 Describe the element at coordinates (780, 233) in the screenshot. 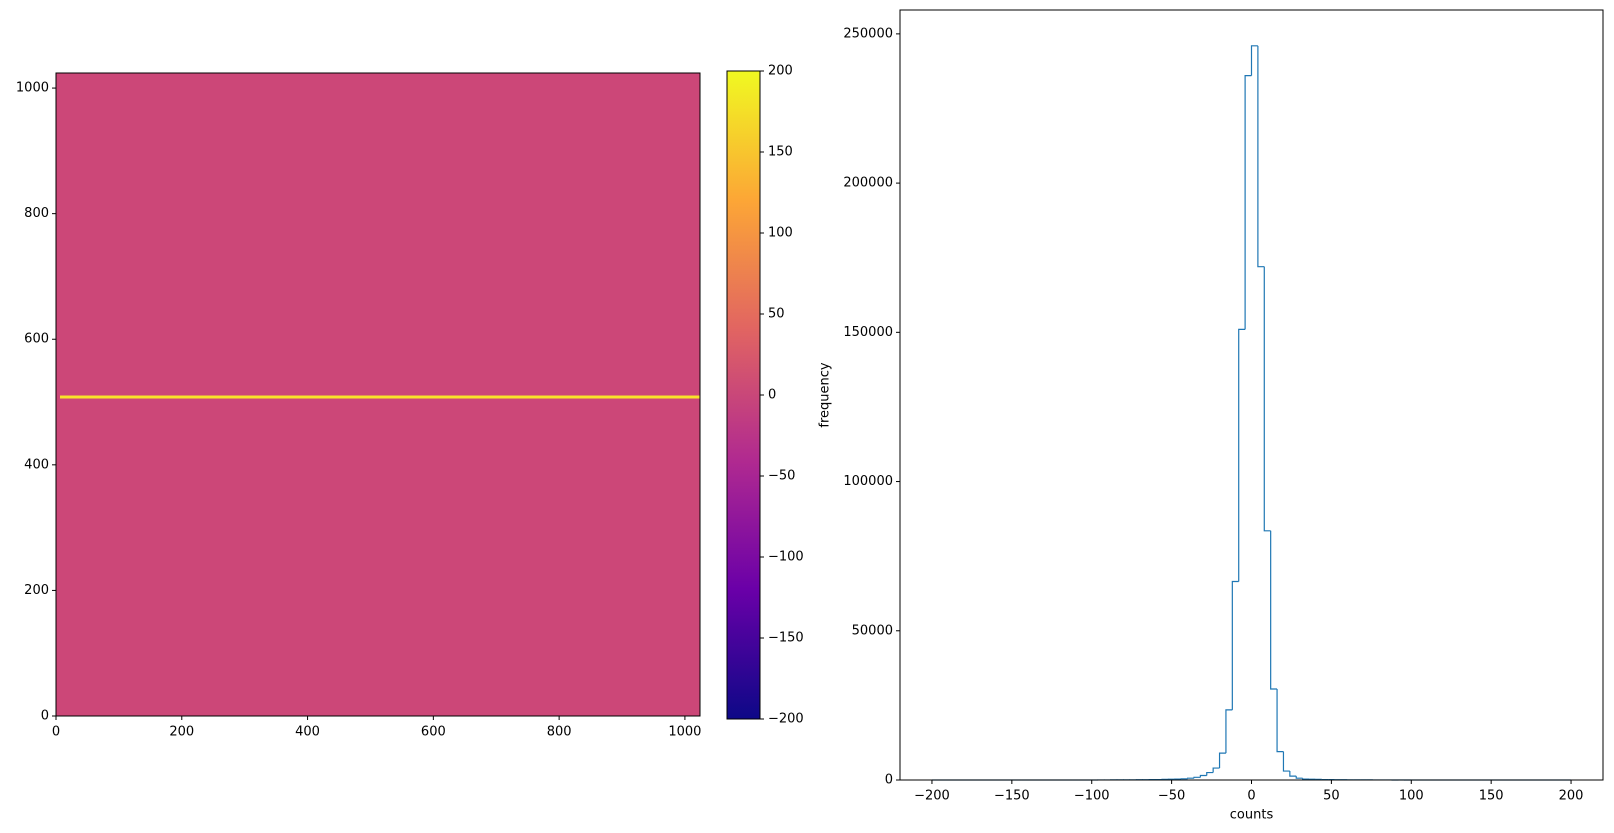

I see `colorbar-tick-label: 100` at that location.